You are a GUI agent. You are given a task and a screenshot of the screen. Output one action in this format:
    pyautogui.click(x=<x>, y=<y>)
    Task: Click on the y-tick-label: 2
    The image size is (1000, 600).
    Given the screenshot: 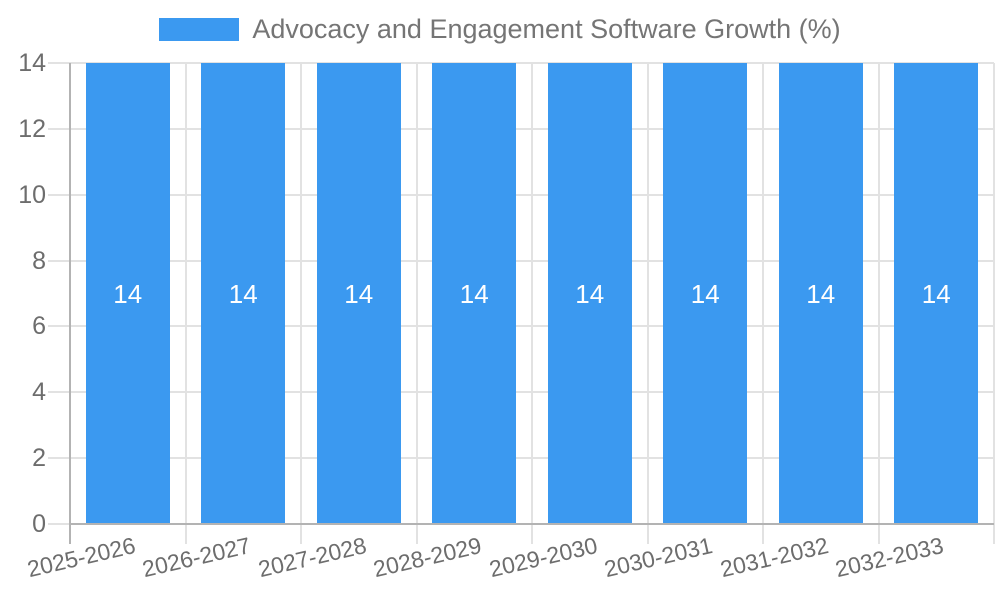 What is the action you would take?
    pyautogui.click(x=39, y=458)
    